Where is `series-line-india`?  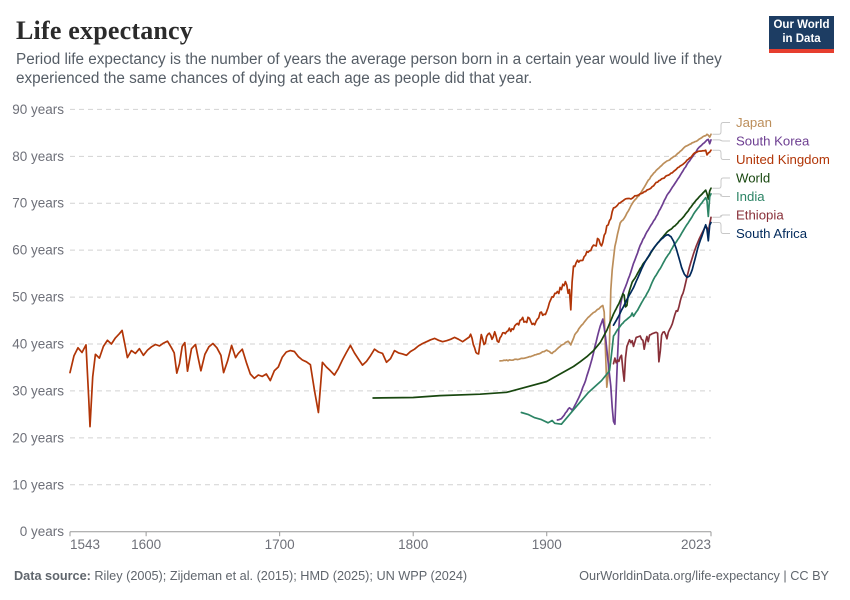 series-line-india is located at coordinates (616, 309).